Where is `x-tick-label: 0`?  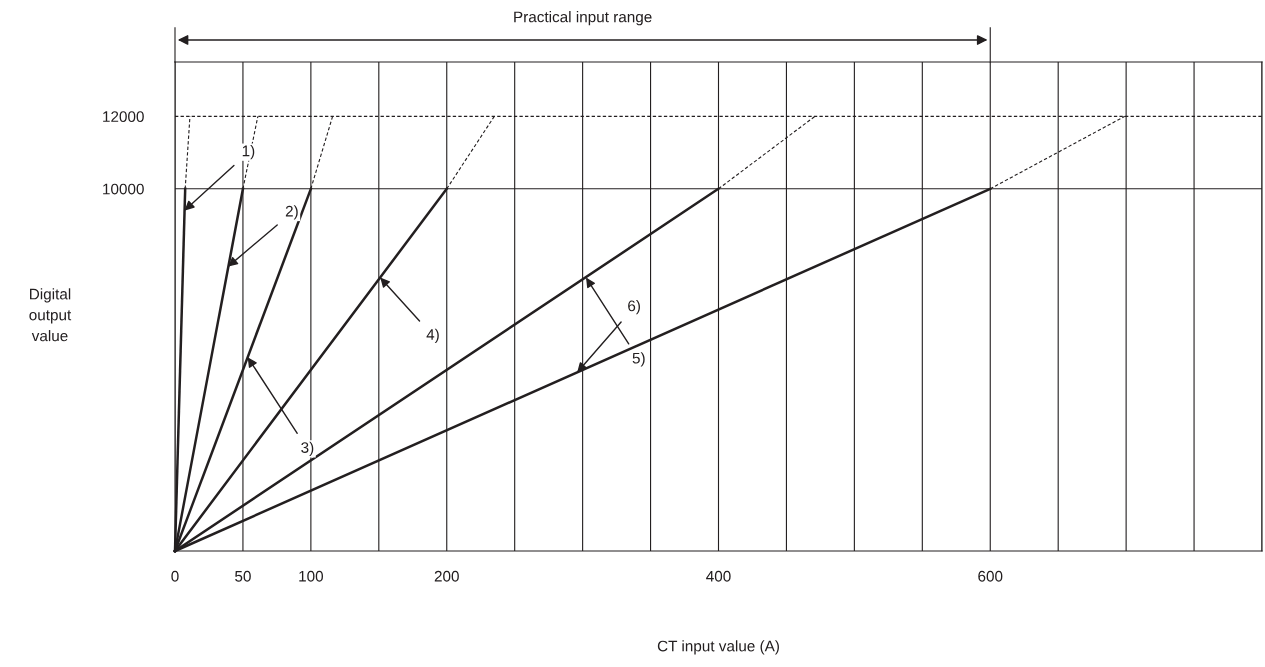
x-tick-label: 0 is located at coordinates (175, 576).